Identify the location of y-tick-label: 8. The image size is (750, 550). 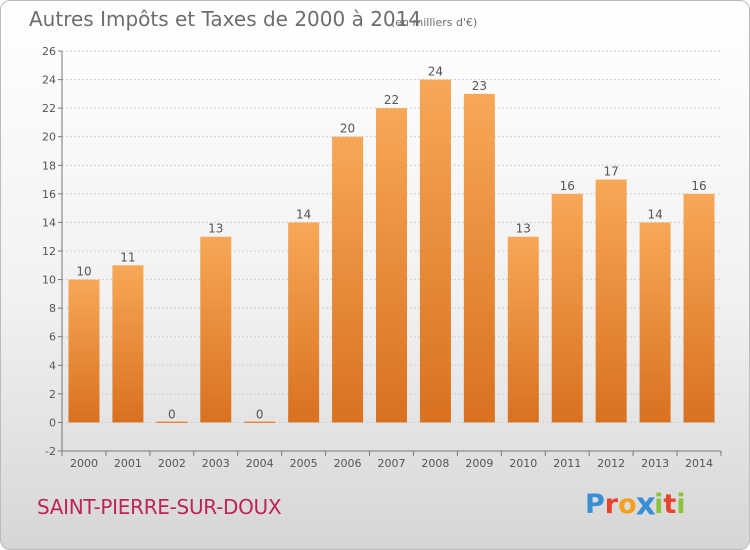
(52, 308).